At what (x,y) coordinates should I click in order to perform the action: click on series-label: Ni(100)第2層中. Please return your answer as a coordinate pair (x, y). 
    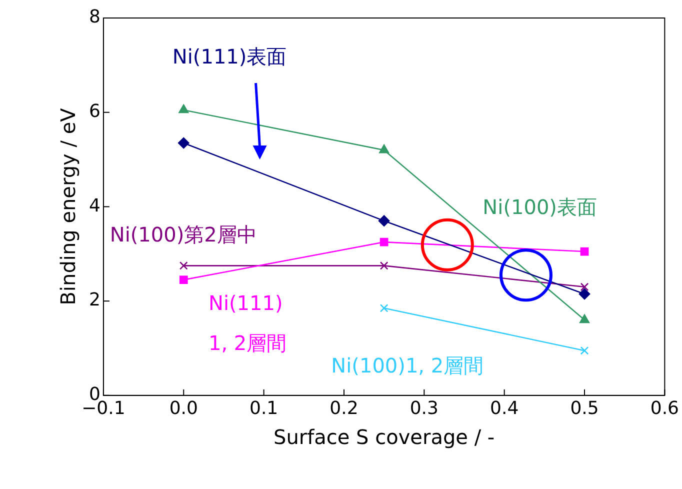
    Looking at the image, I should click on (183, 234).